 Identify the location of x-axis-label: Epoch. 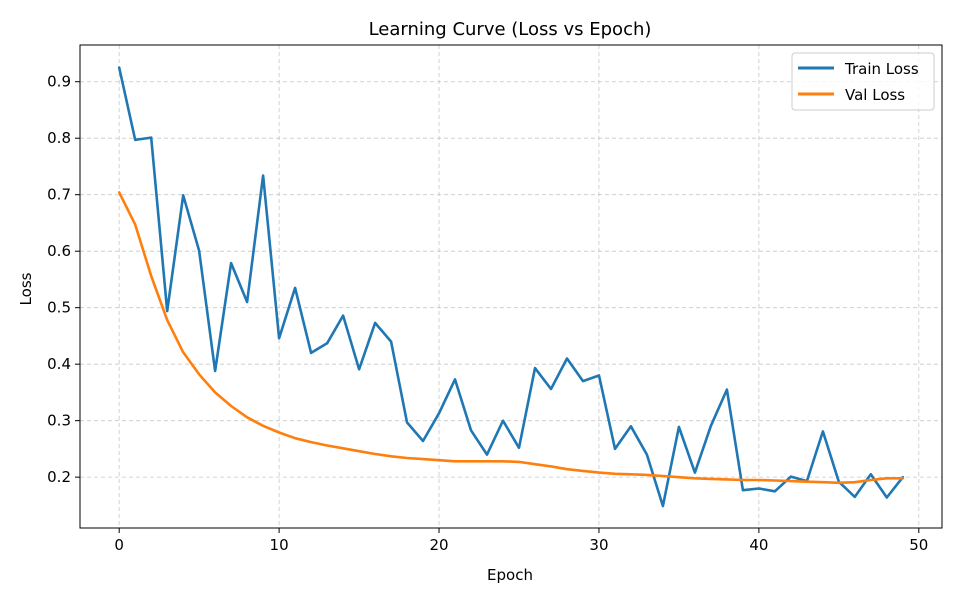
(510, 575).